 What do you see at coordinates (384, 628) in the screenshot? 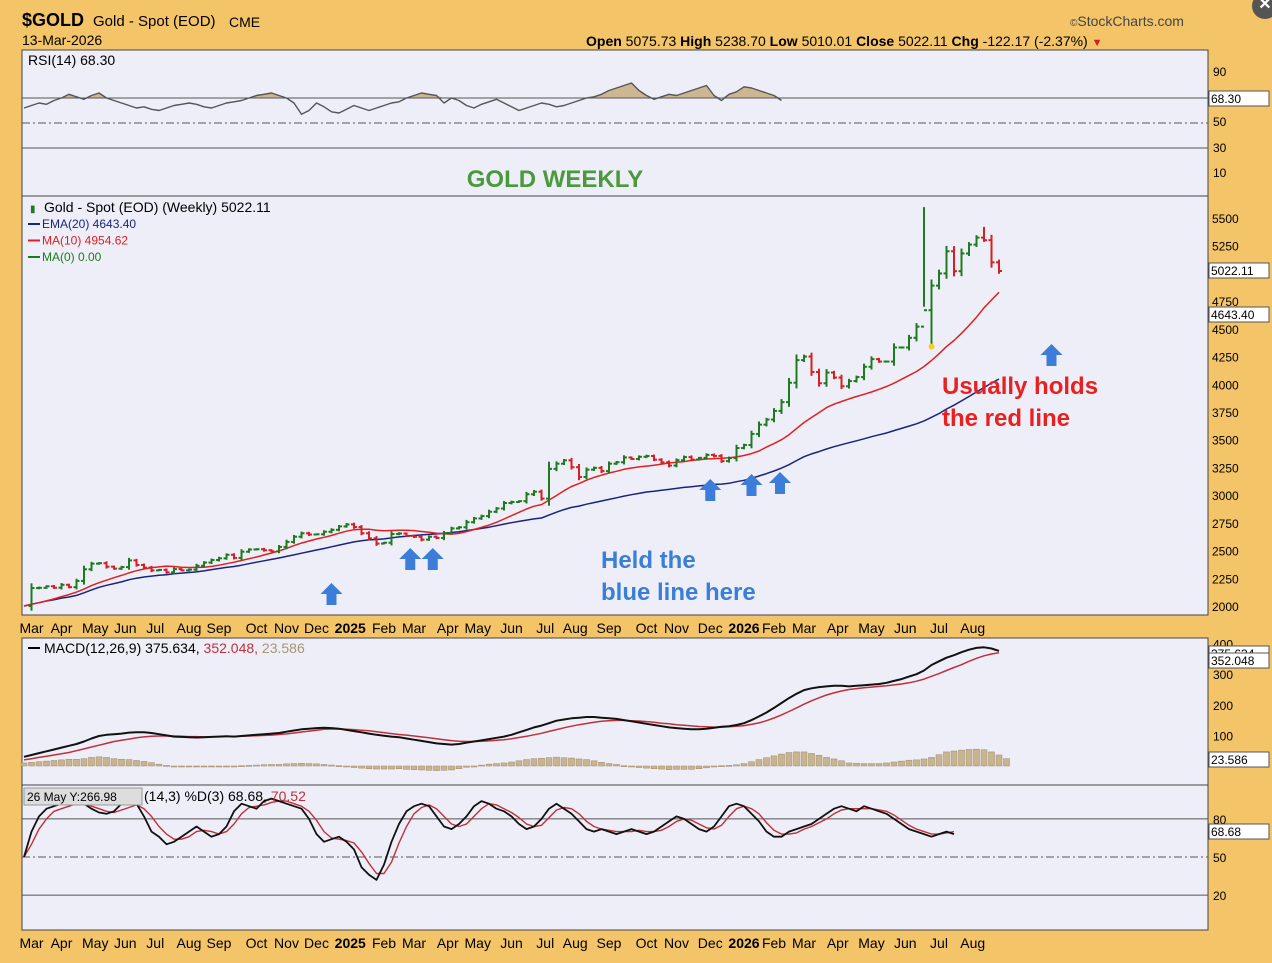
I see `x-axis-label-top: Feb` at bounding box center [384, 628].